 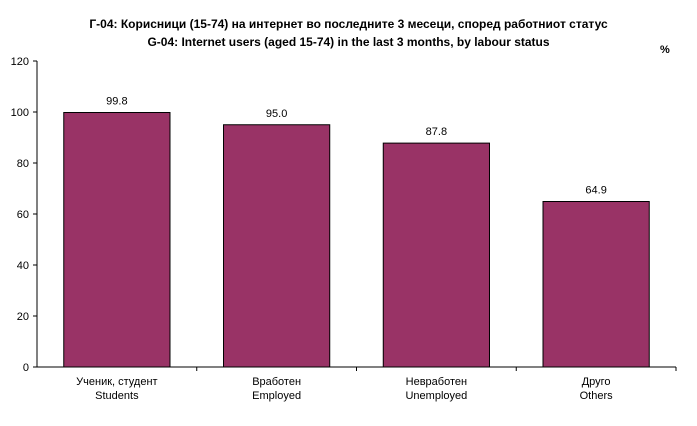 What do you see at coordinates (23, 215) in the screenshot?
I see `y-tick-label: 60` at bounding box center [23, 215].